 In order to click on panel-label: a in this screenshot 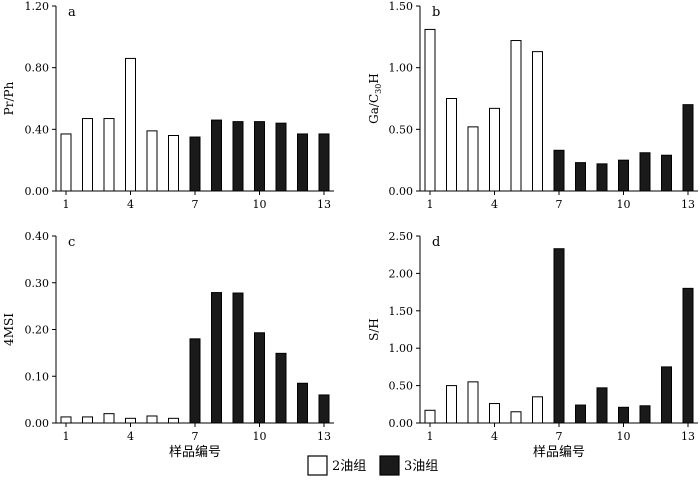, I will do `click(72, 12)`.